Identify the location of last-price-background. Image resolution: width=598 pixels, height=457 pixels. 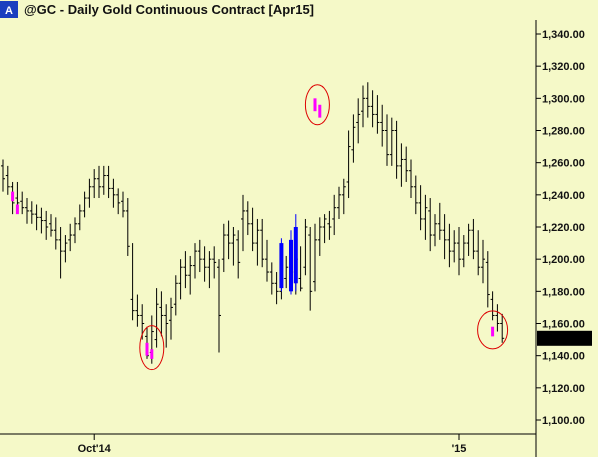
(564, 338).